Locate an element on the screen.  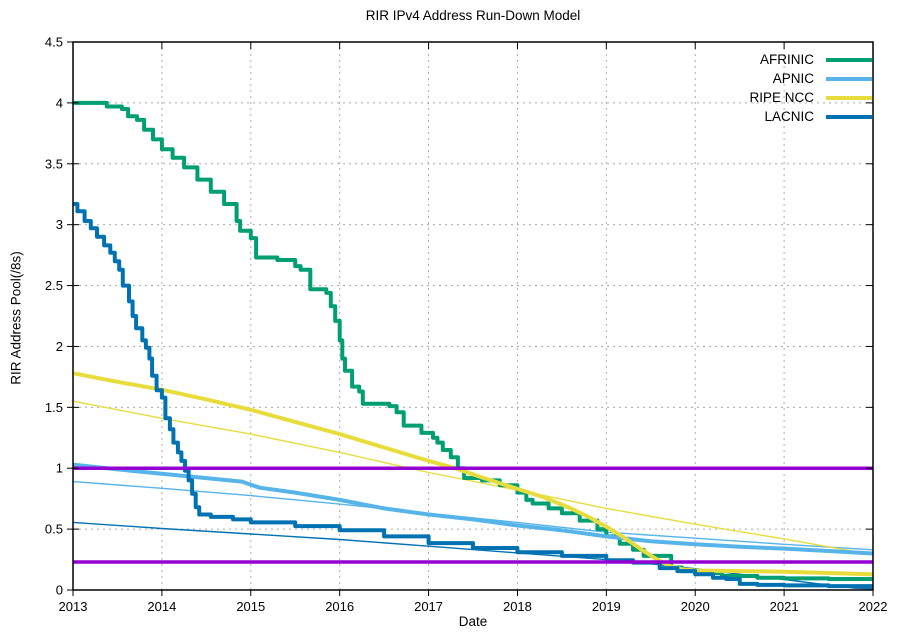
x-tick-label: 2016 is located at coordinates (339, 606).